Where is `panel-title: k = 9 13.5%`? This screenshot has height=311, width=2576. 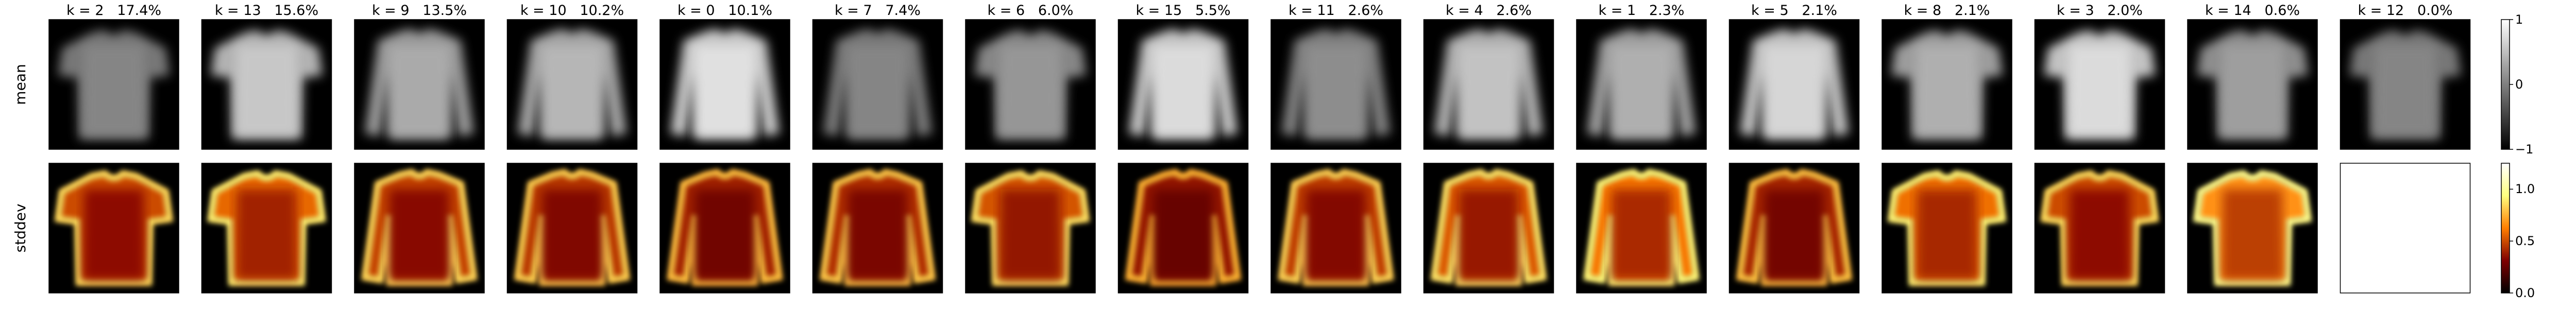
panel-title: k = 9 13.5% is located at coordinates (419, 11).